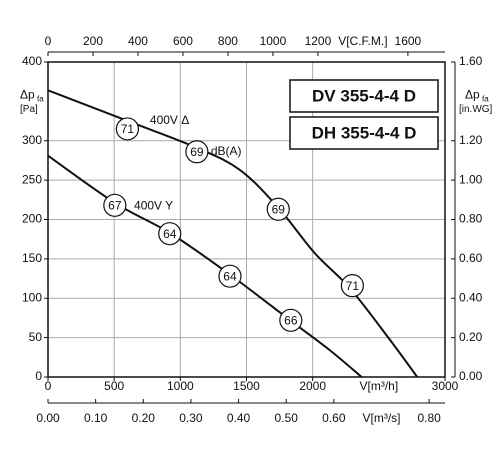 This screenshot has height=450, width=500. What do you see at coordinates (32, 61) in the screenshot?
I see `y-tick-label: 400` at bounding box center [32, 61].